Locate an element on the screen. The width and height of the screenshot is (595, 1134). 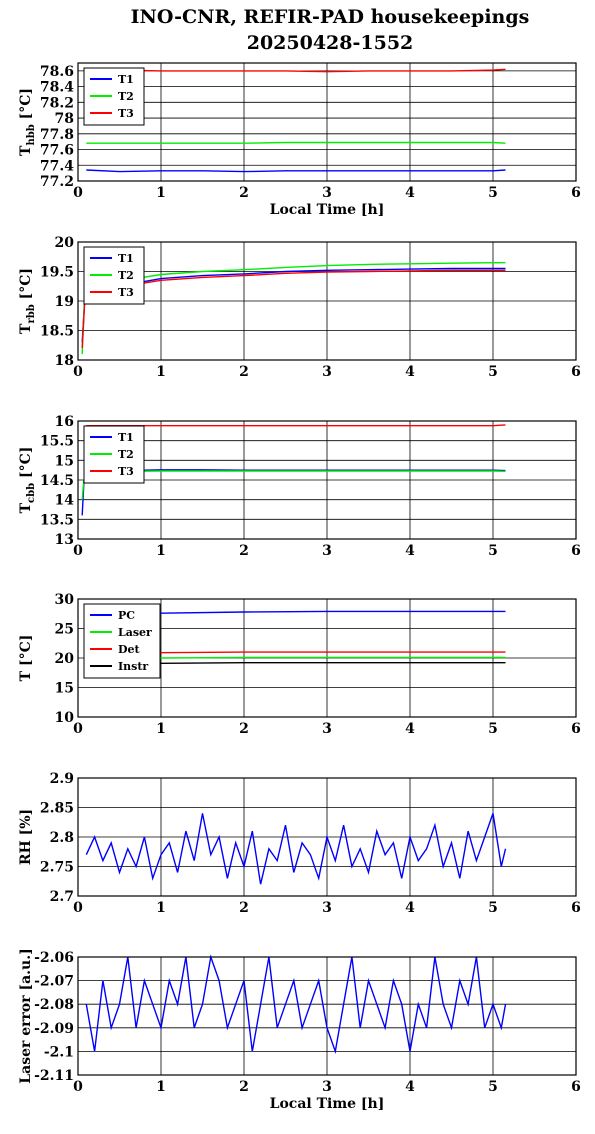
y-tick-label: -2.11 is located at coordinates (54, 1076).